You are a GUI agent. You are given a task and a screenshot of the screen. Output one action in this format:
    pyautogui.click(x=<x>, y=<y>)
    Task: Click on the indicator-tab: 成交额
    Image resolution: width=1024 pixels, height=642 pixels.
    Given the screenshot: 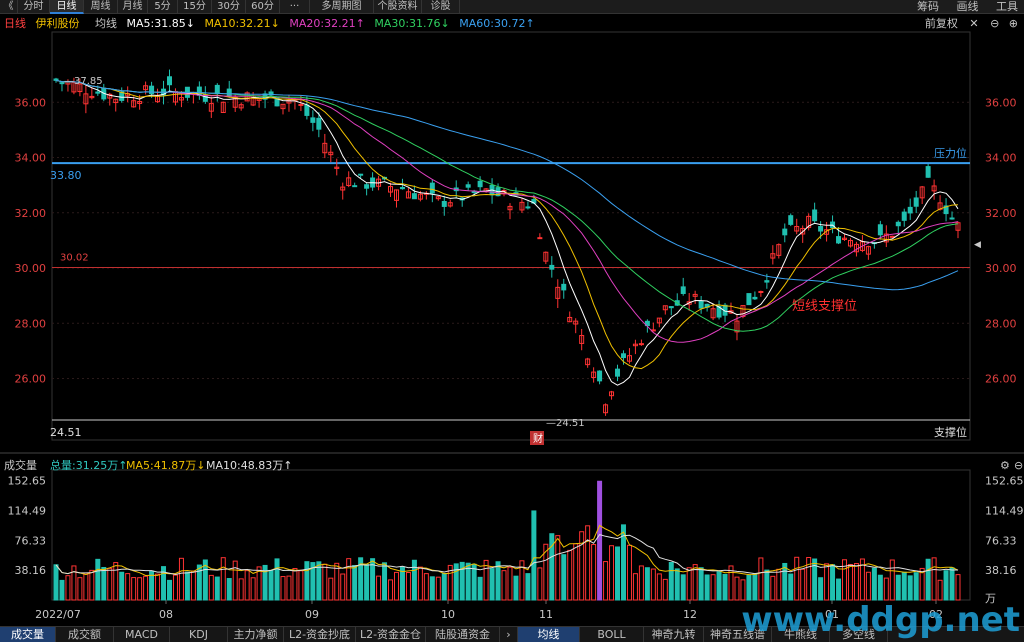 What is the action you would take?
    pyautogui.click(x=85, y=634)
    